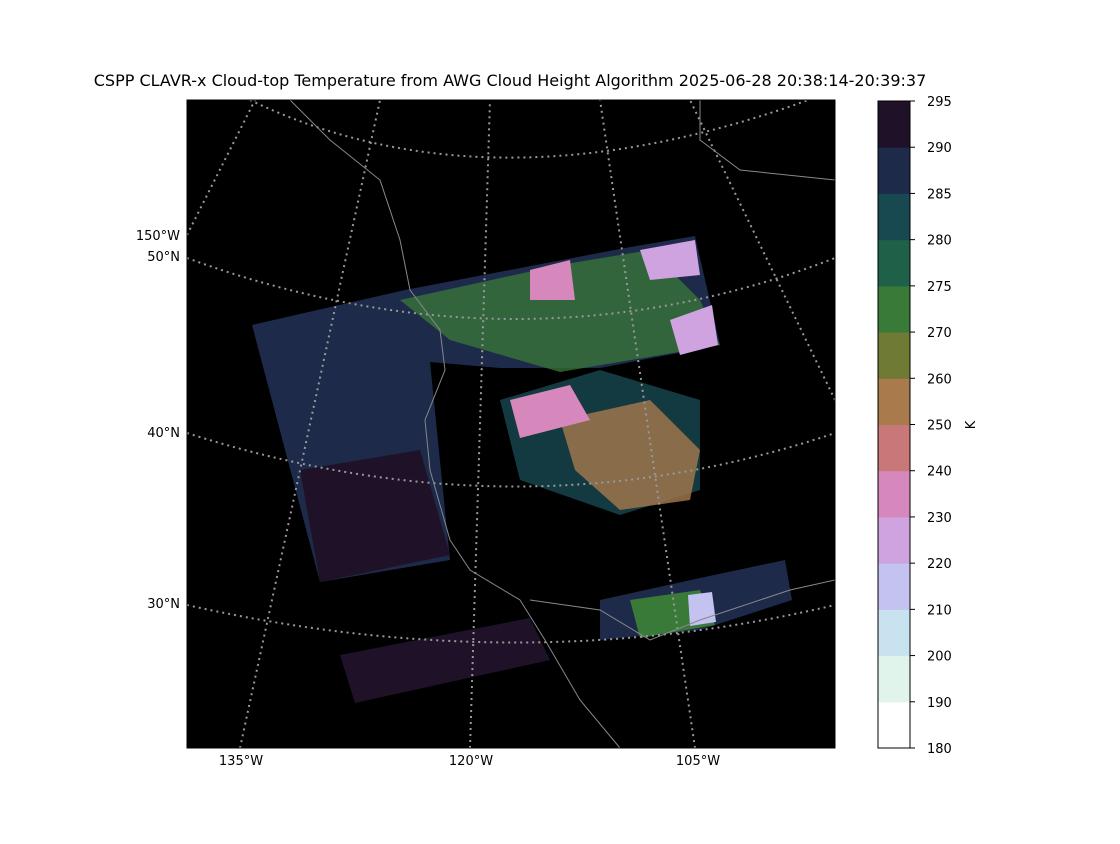 The image size is (1120, 844). Describe the element at coordinates (939, 148) in the screenshot. I see `colorbar-tick-label: 290` at that location.